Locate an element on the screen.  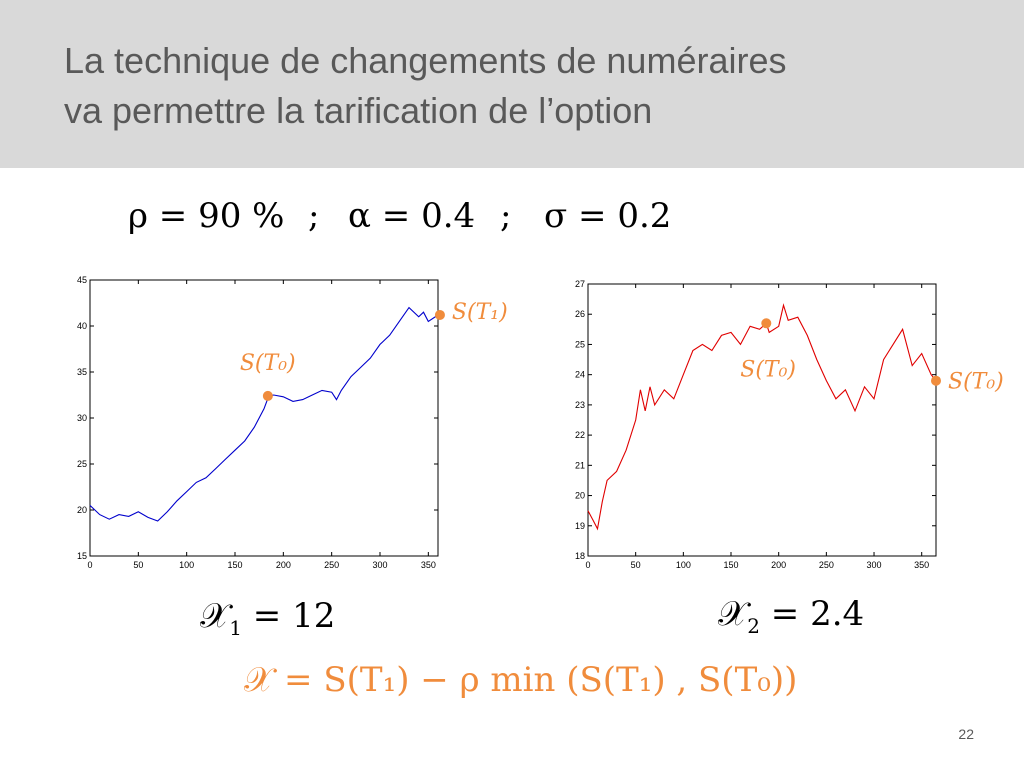
chart-right-y-tick-label: 20 is located at coordinates (580, 496).